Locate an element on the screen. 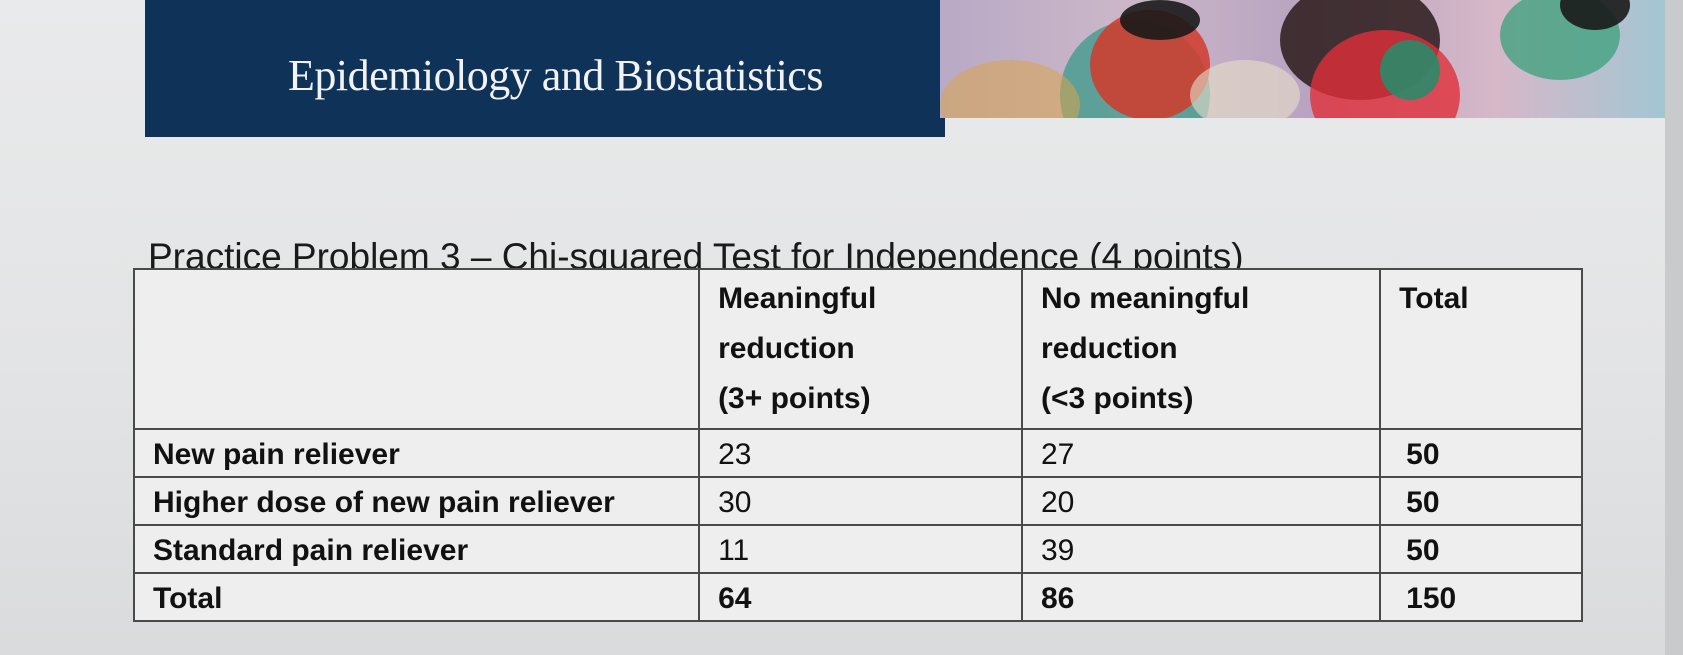 This screenshot has width=1683, height=655. header-row-label is located at coordinates (416, 349).